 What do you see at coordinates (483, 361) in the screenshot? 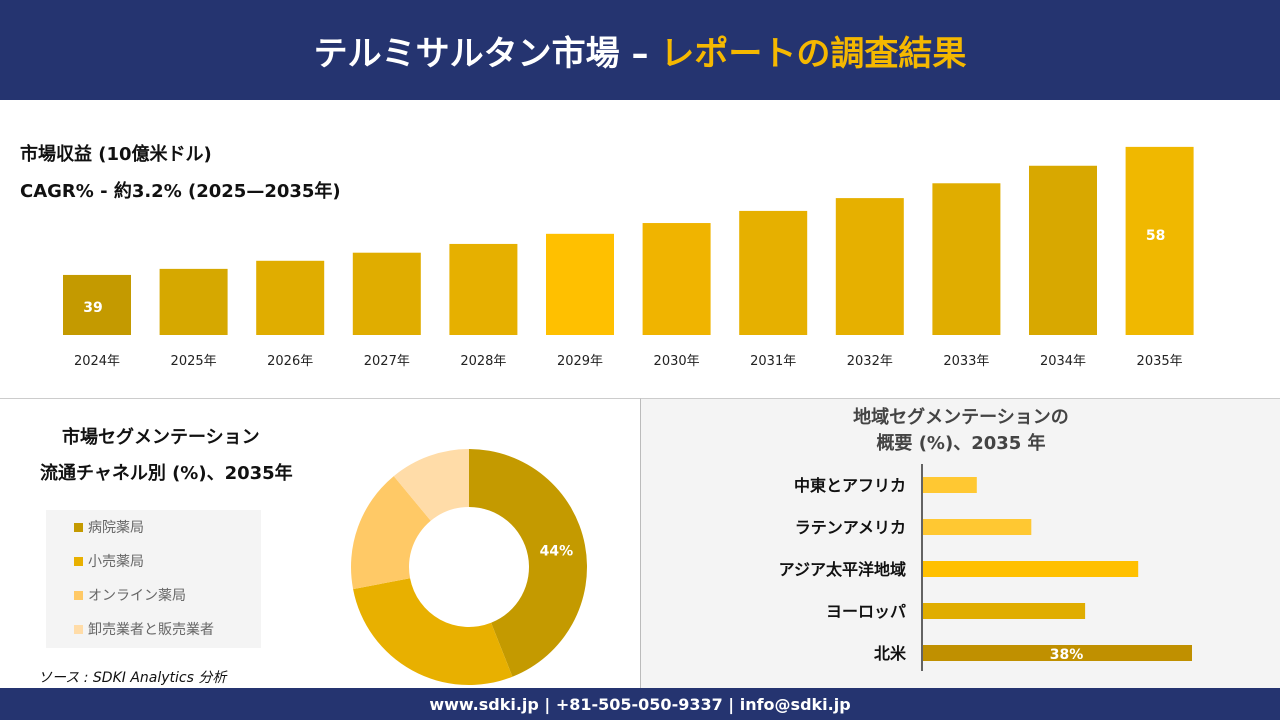
I see `year-tick-label: 2028年` at bounding box center [483, 361].